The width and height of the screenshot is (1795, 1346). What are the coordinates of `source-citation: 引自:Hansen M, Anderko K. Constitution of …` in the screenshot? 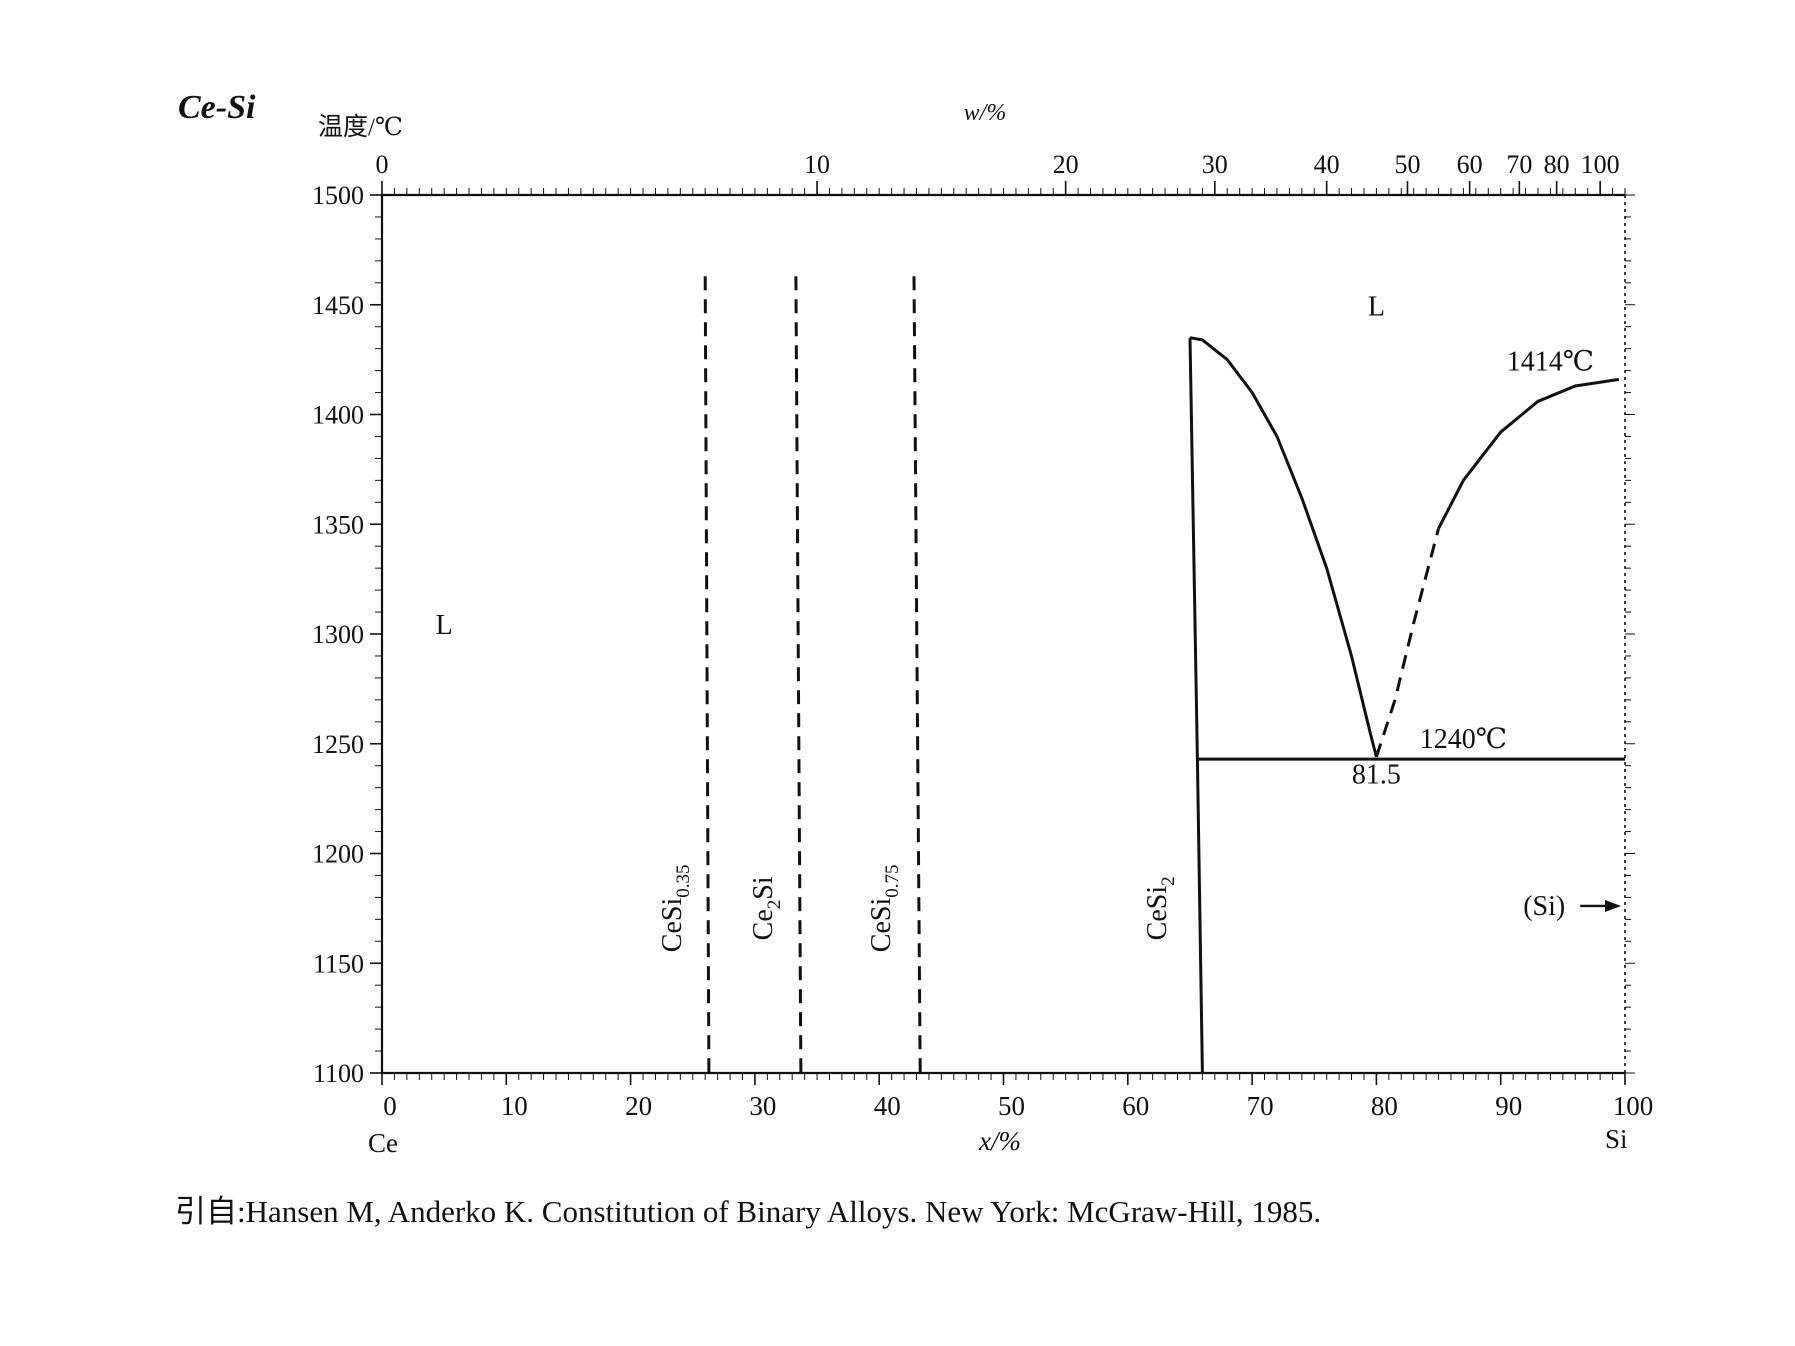 It's located at (748, 1211).